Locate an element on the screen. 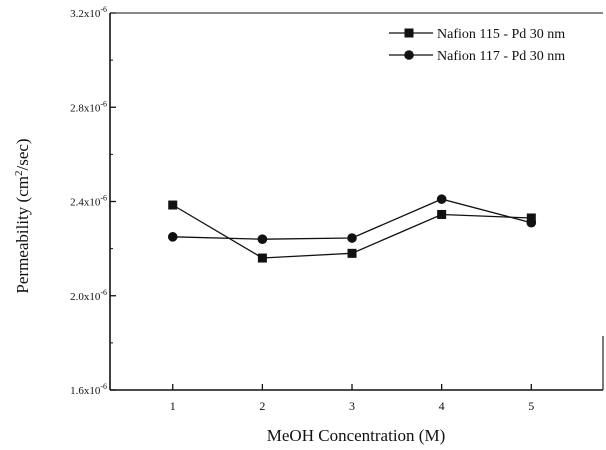 The width and height of the screenshot is (606, 450). legend-item: Nafion 117 - Pd 30 nm is located at coordinates (477, 56).